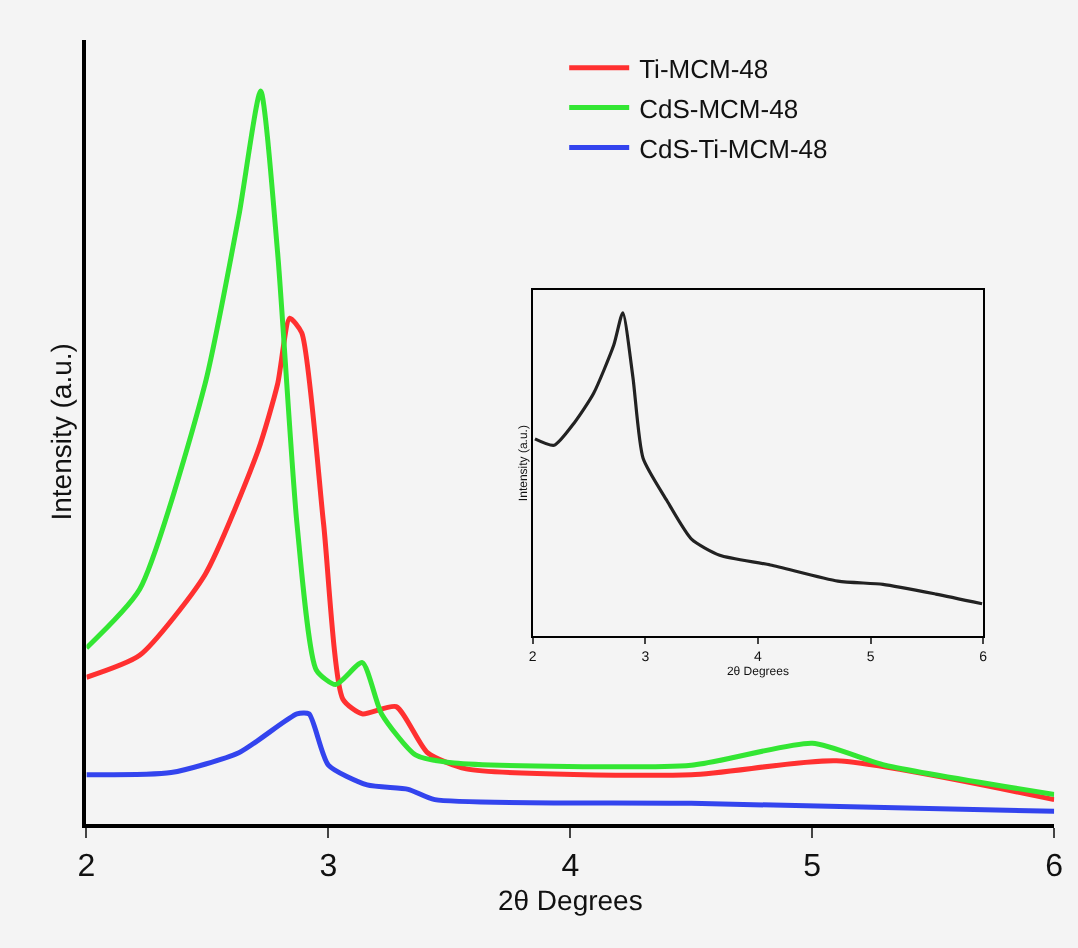 This screenshot has height=948, width=1078. I want to click on legend-label: Ti-MCM-48, so click(704, 68).